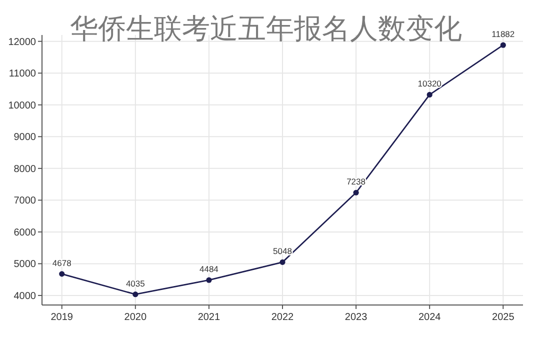  Describe the element at coordinates (62, 263) in the screenshot. I see `data-label: 4678` at that location.